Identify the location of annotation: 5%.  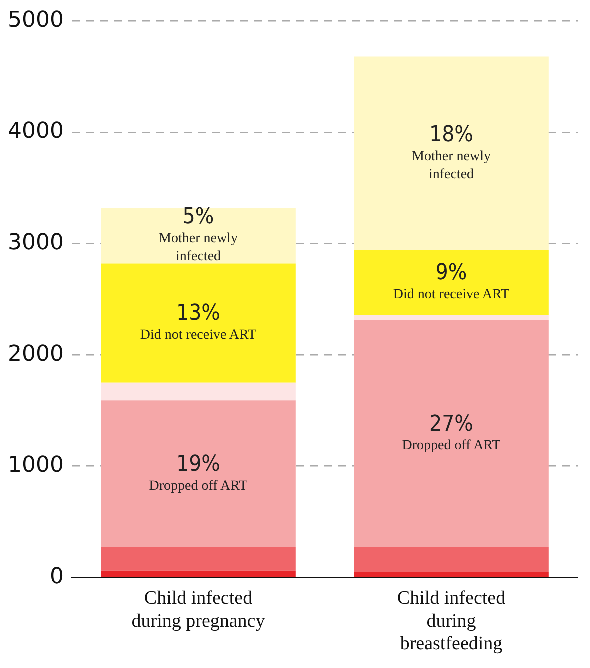
(198, 217).